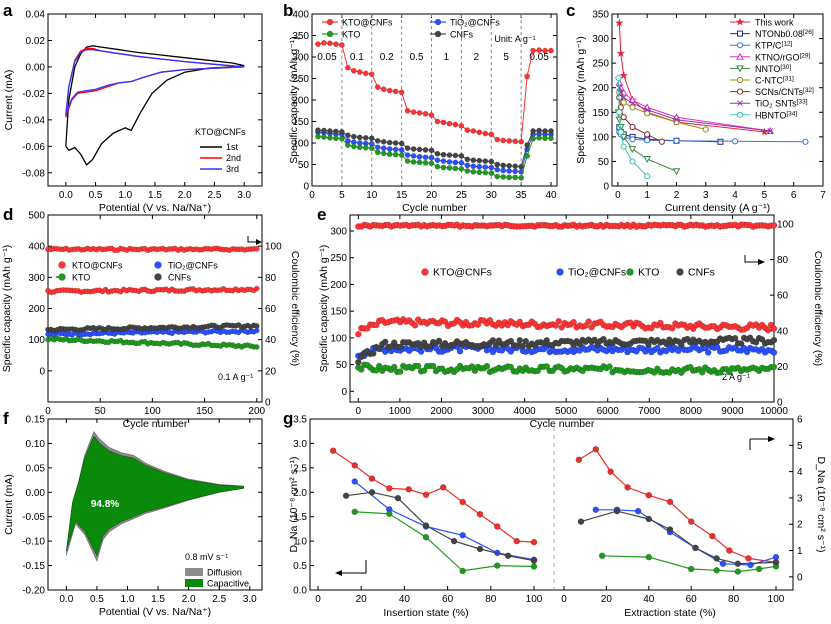  What do you see at coordinates (105, 504) in the screenshot?
I see `capacitive-percentage: 94.8%` at bounding box center [105, 504].